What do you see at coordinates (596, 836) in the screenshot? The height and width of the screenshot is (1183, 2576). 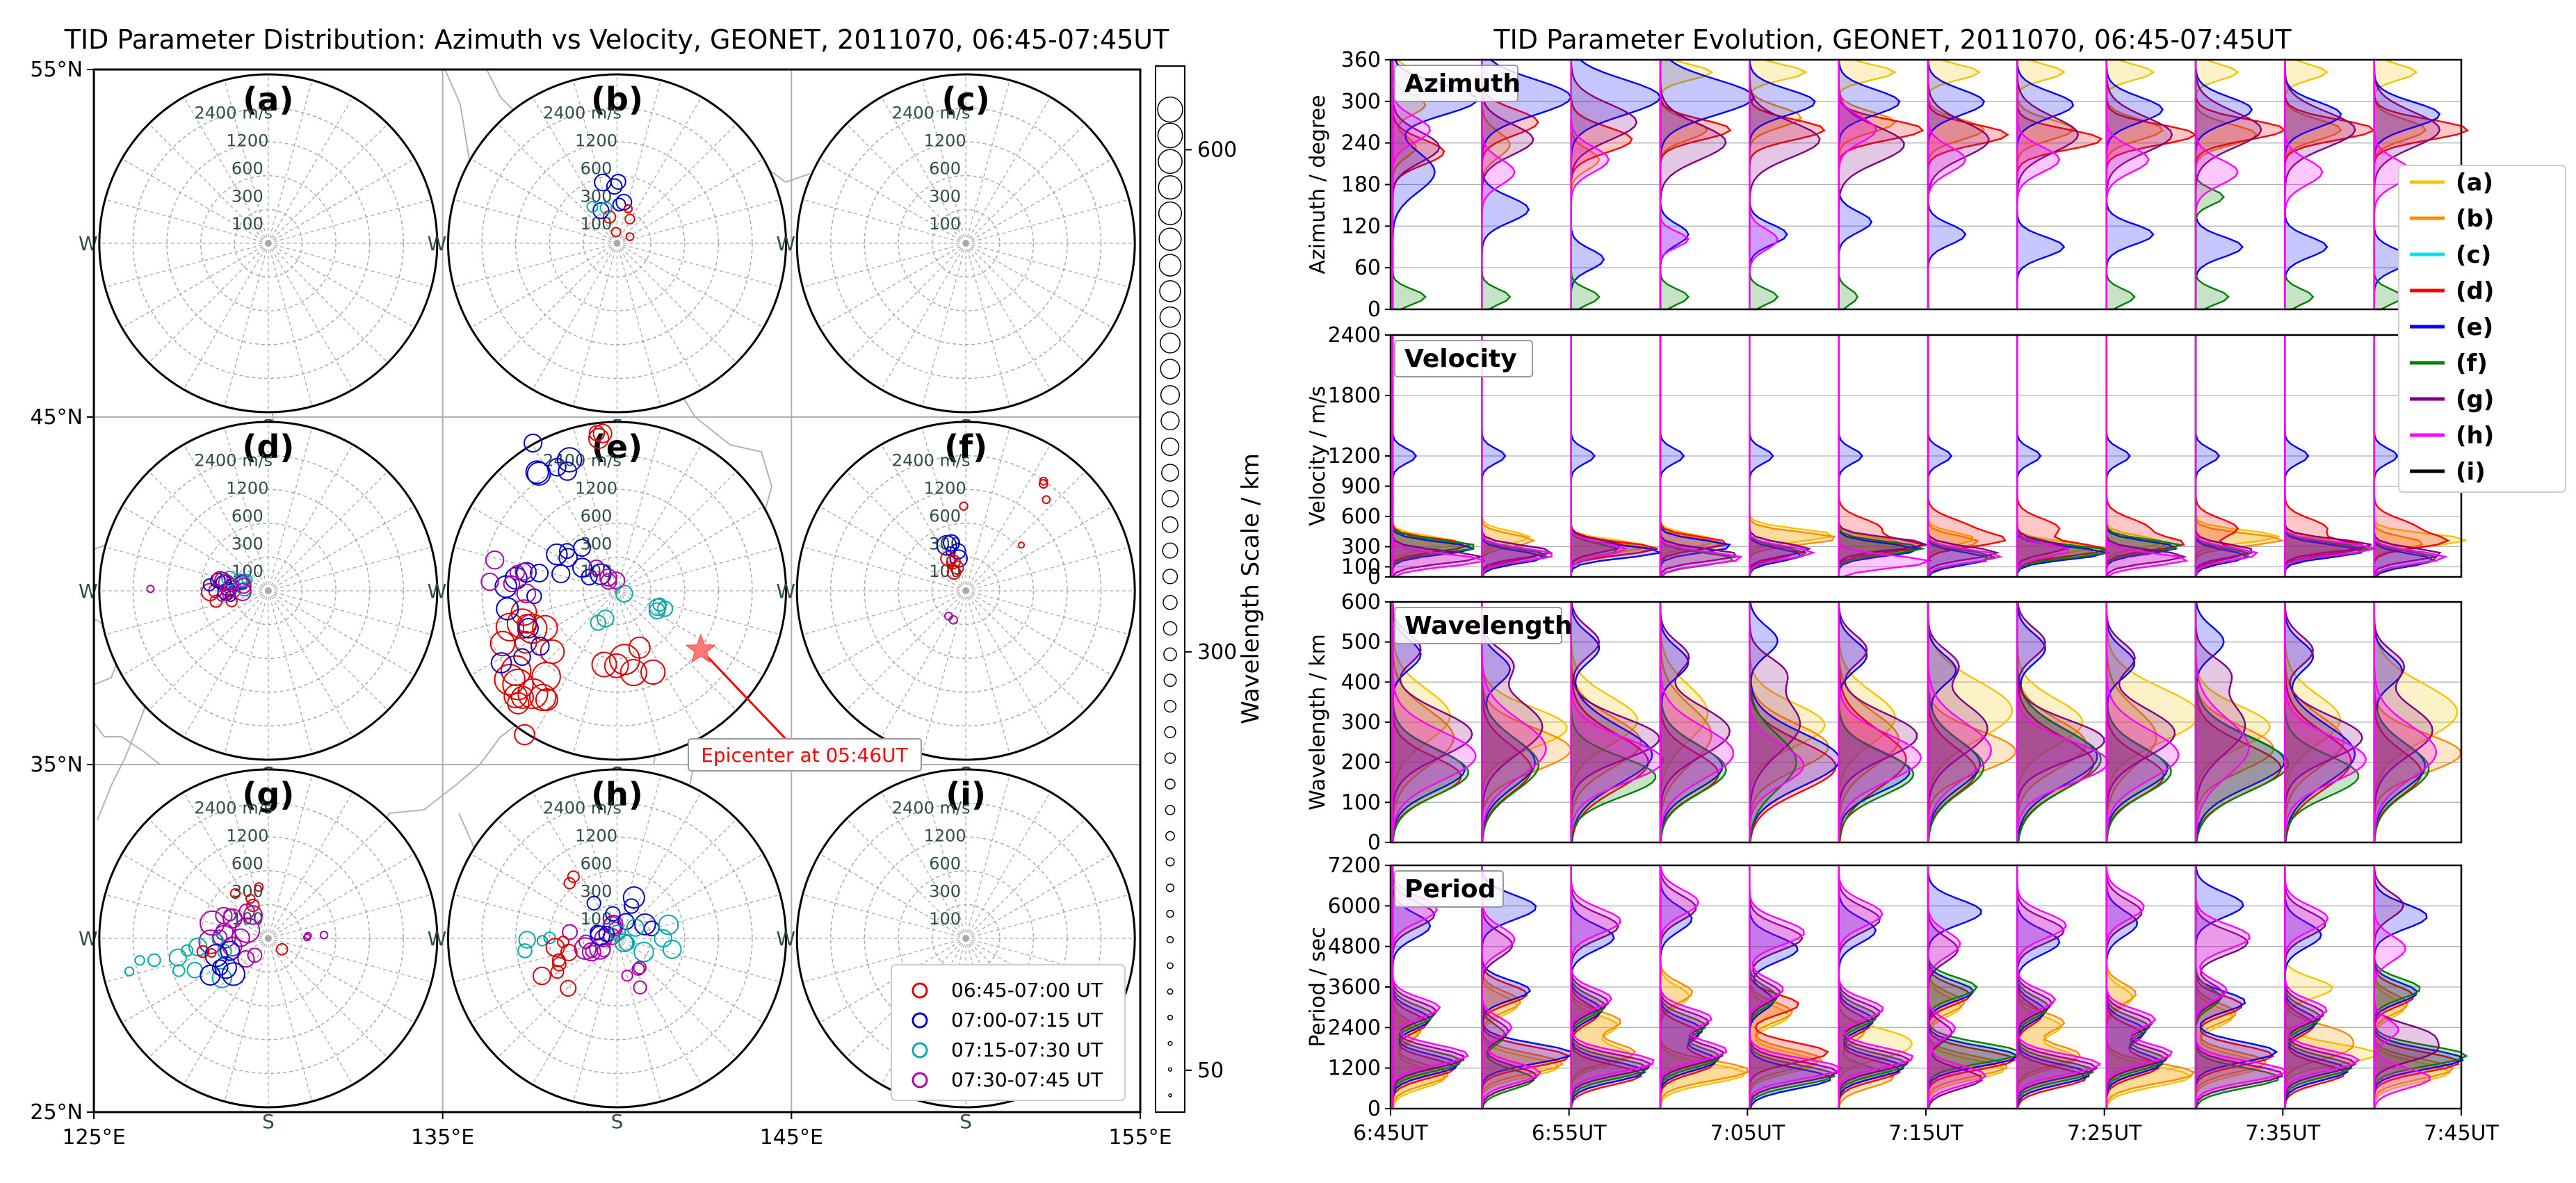 I see `ring-label: 1200` at bounding box center [596, 836].